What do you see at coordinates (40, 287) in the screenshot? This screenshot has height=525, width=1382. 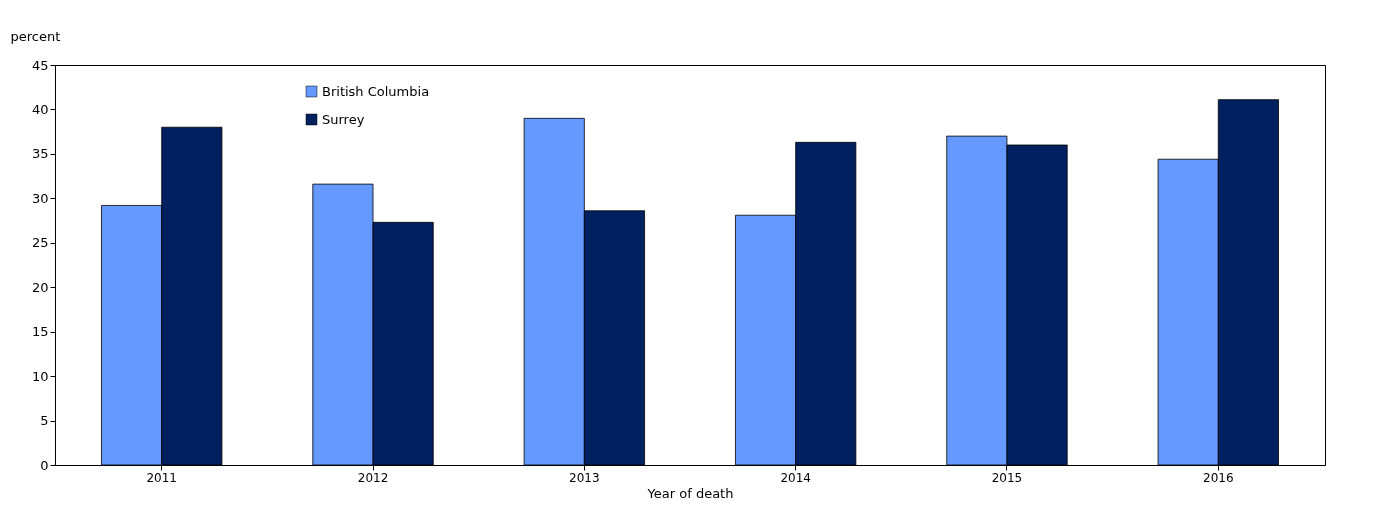 I see `y-tick-label: 20` at bounding box center [40, 287].